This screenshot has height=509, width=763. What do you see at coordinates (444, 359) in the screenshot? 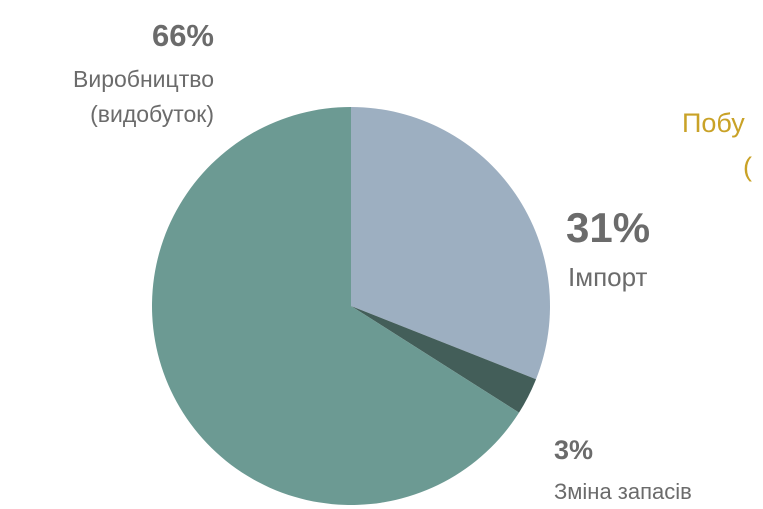
I see `pie-slice-stock-change` at bounding box center [444, 359].